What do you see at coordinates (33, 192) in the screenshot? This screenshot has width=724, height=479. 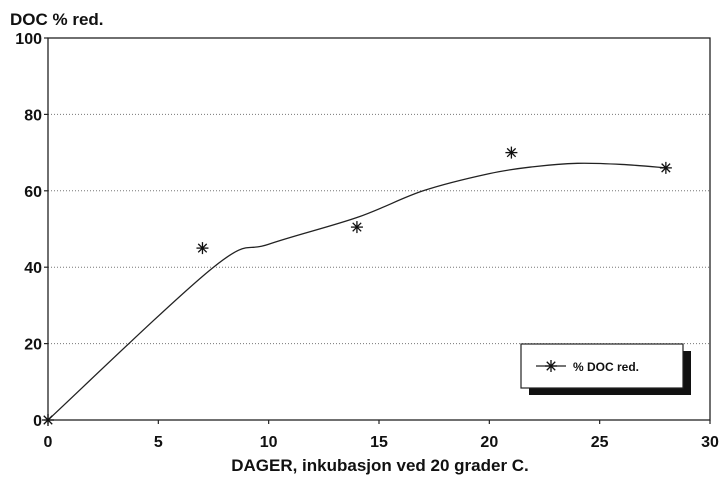 I see `y-tick-label: 60` at bounding box center [33, 192].